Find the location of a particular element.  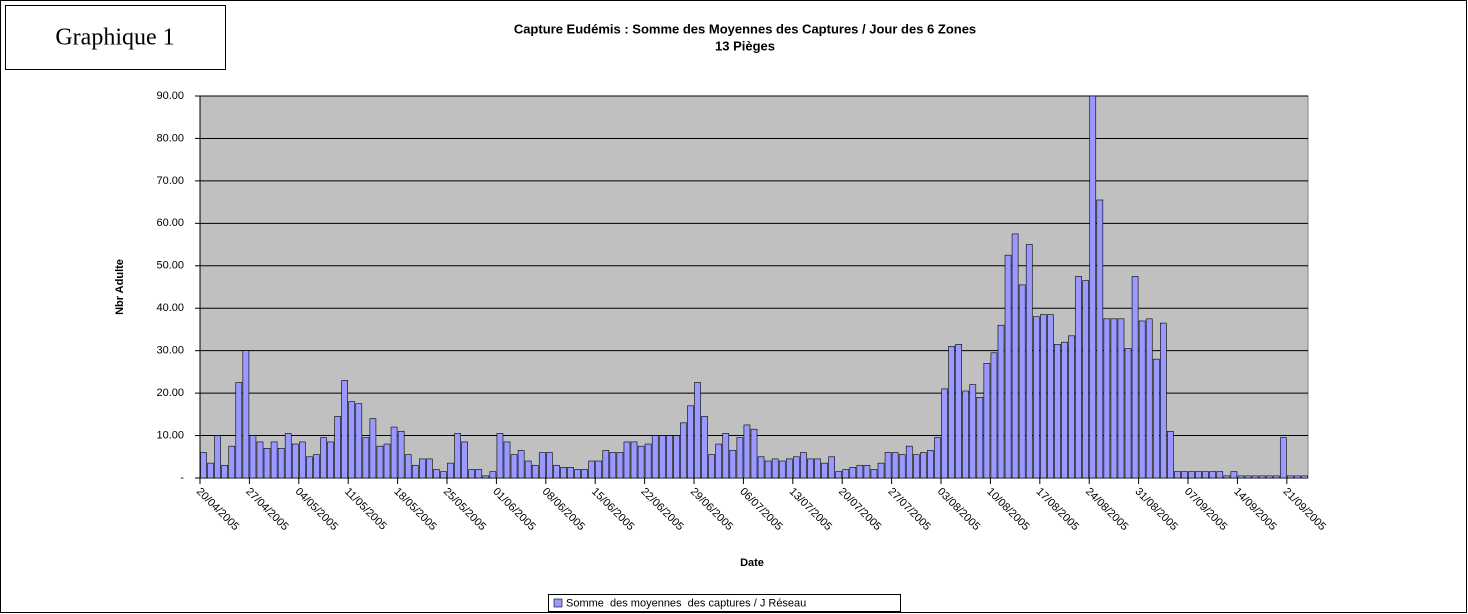

y-tick-label: 50.00 is located at coordinates (170, 266).